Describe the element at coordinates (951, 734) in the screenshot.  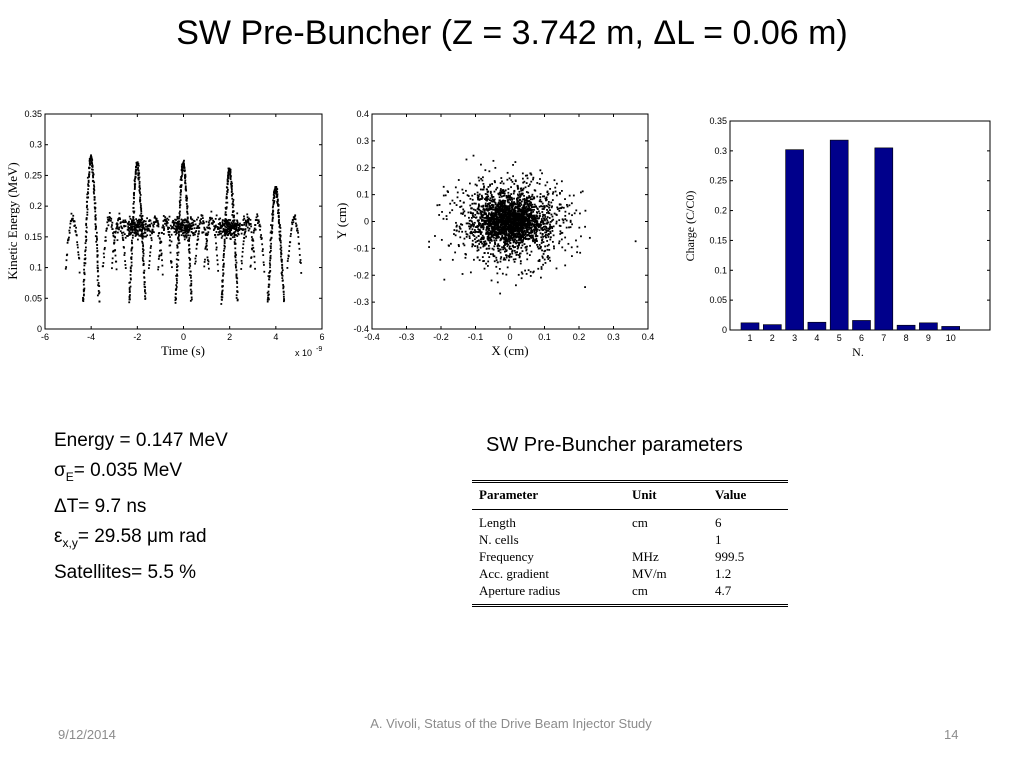
I see `page-number: 14` at that location.